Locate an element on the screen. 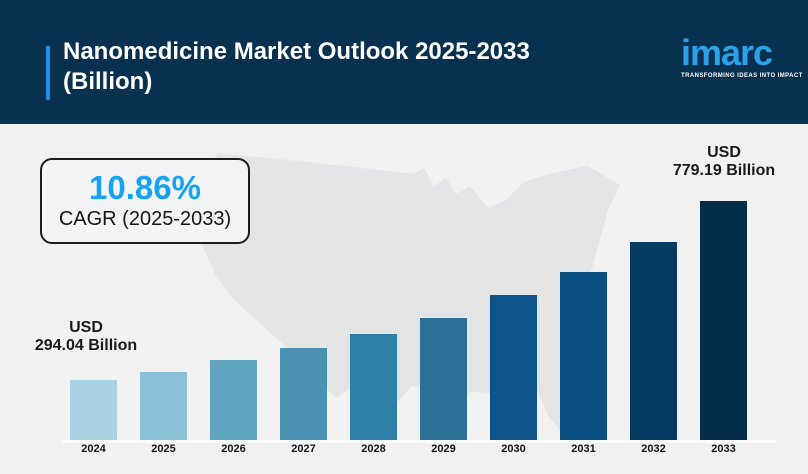  first-bar-value-amount: 294.04 Billion is located at coordinates (86, 345).